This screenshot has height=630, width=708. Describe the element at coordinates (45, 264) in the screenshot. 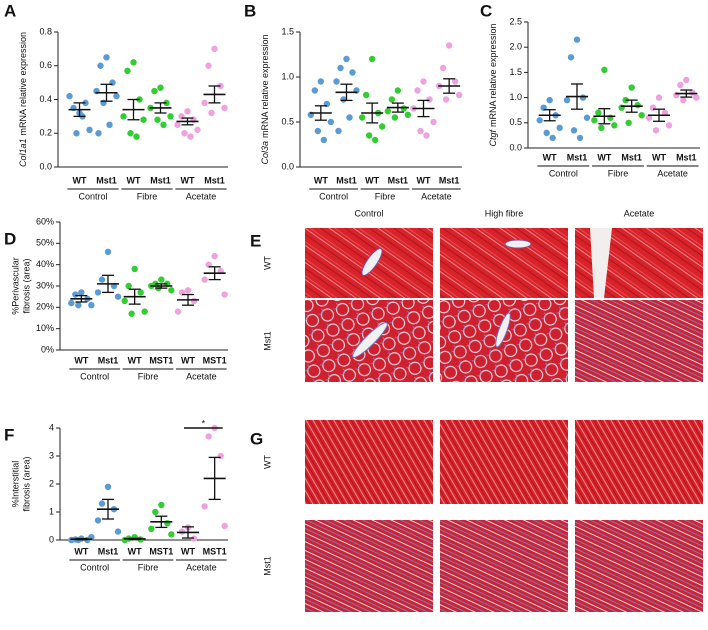

I see `y-tick-label: 40%` at that location.